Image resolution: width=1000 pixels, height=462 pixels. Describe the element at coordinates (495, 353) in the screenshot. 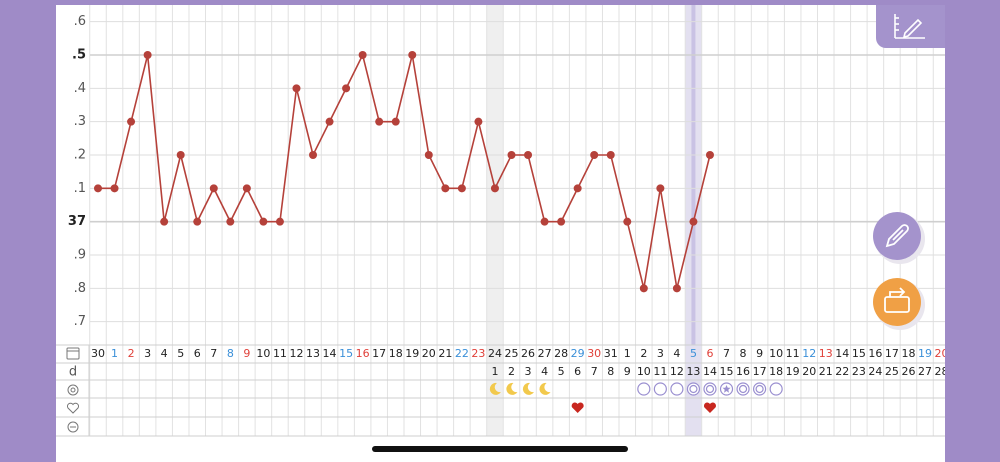

I see `date-label: 24` at that location.